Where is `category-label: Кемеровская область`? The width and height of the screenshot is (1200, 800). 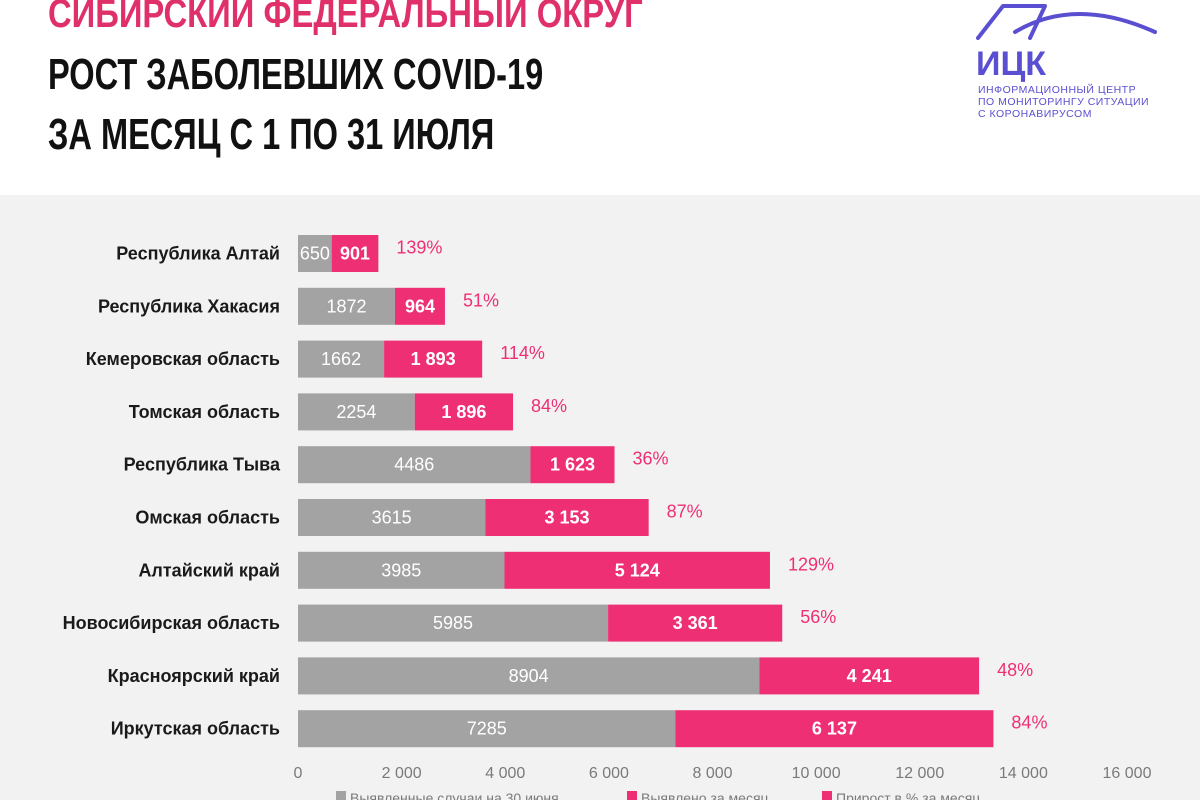
category-label: Кемеровская область is located at coordinates (183, 359).